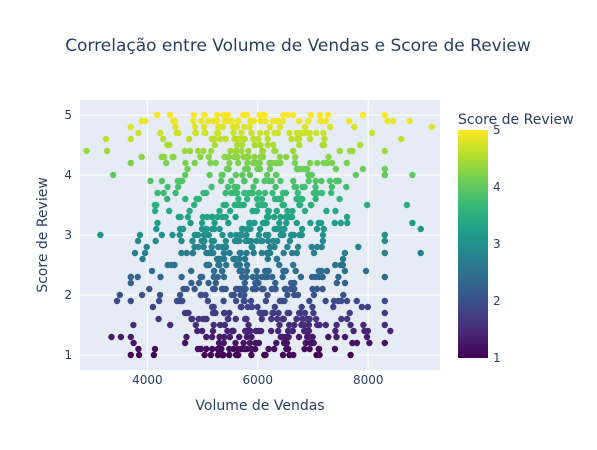  Describe the element at coordinates (43, 235) in the screenshot. I see `y-axis-title: Score de Review` at that location.